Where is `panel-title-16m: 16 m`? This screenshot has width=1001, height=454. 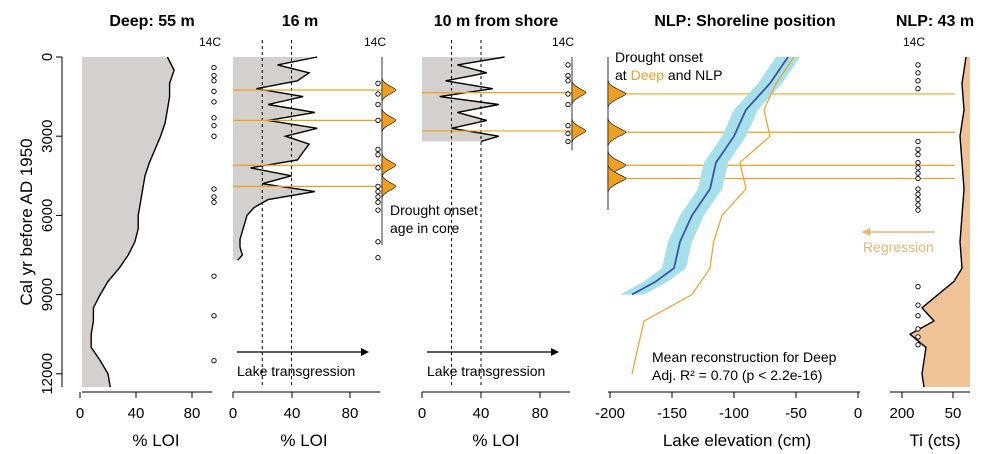
panel-title-16m: 16 m is located at coordinates (300, 21).